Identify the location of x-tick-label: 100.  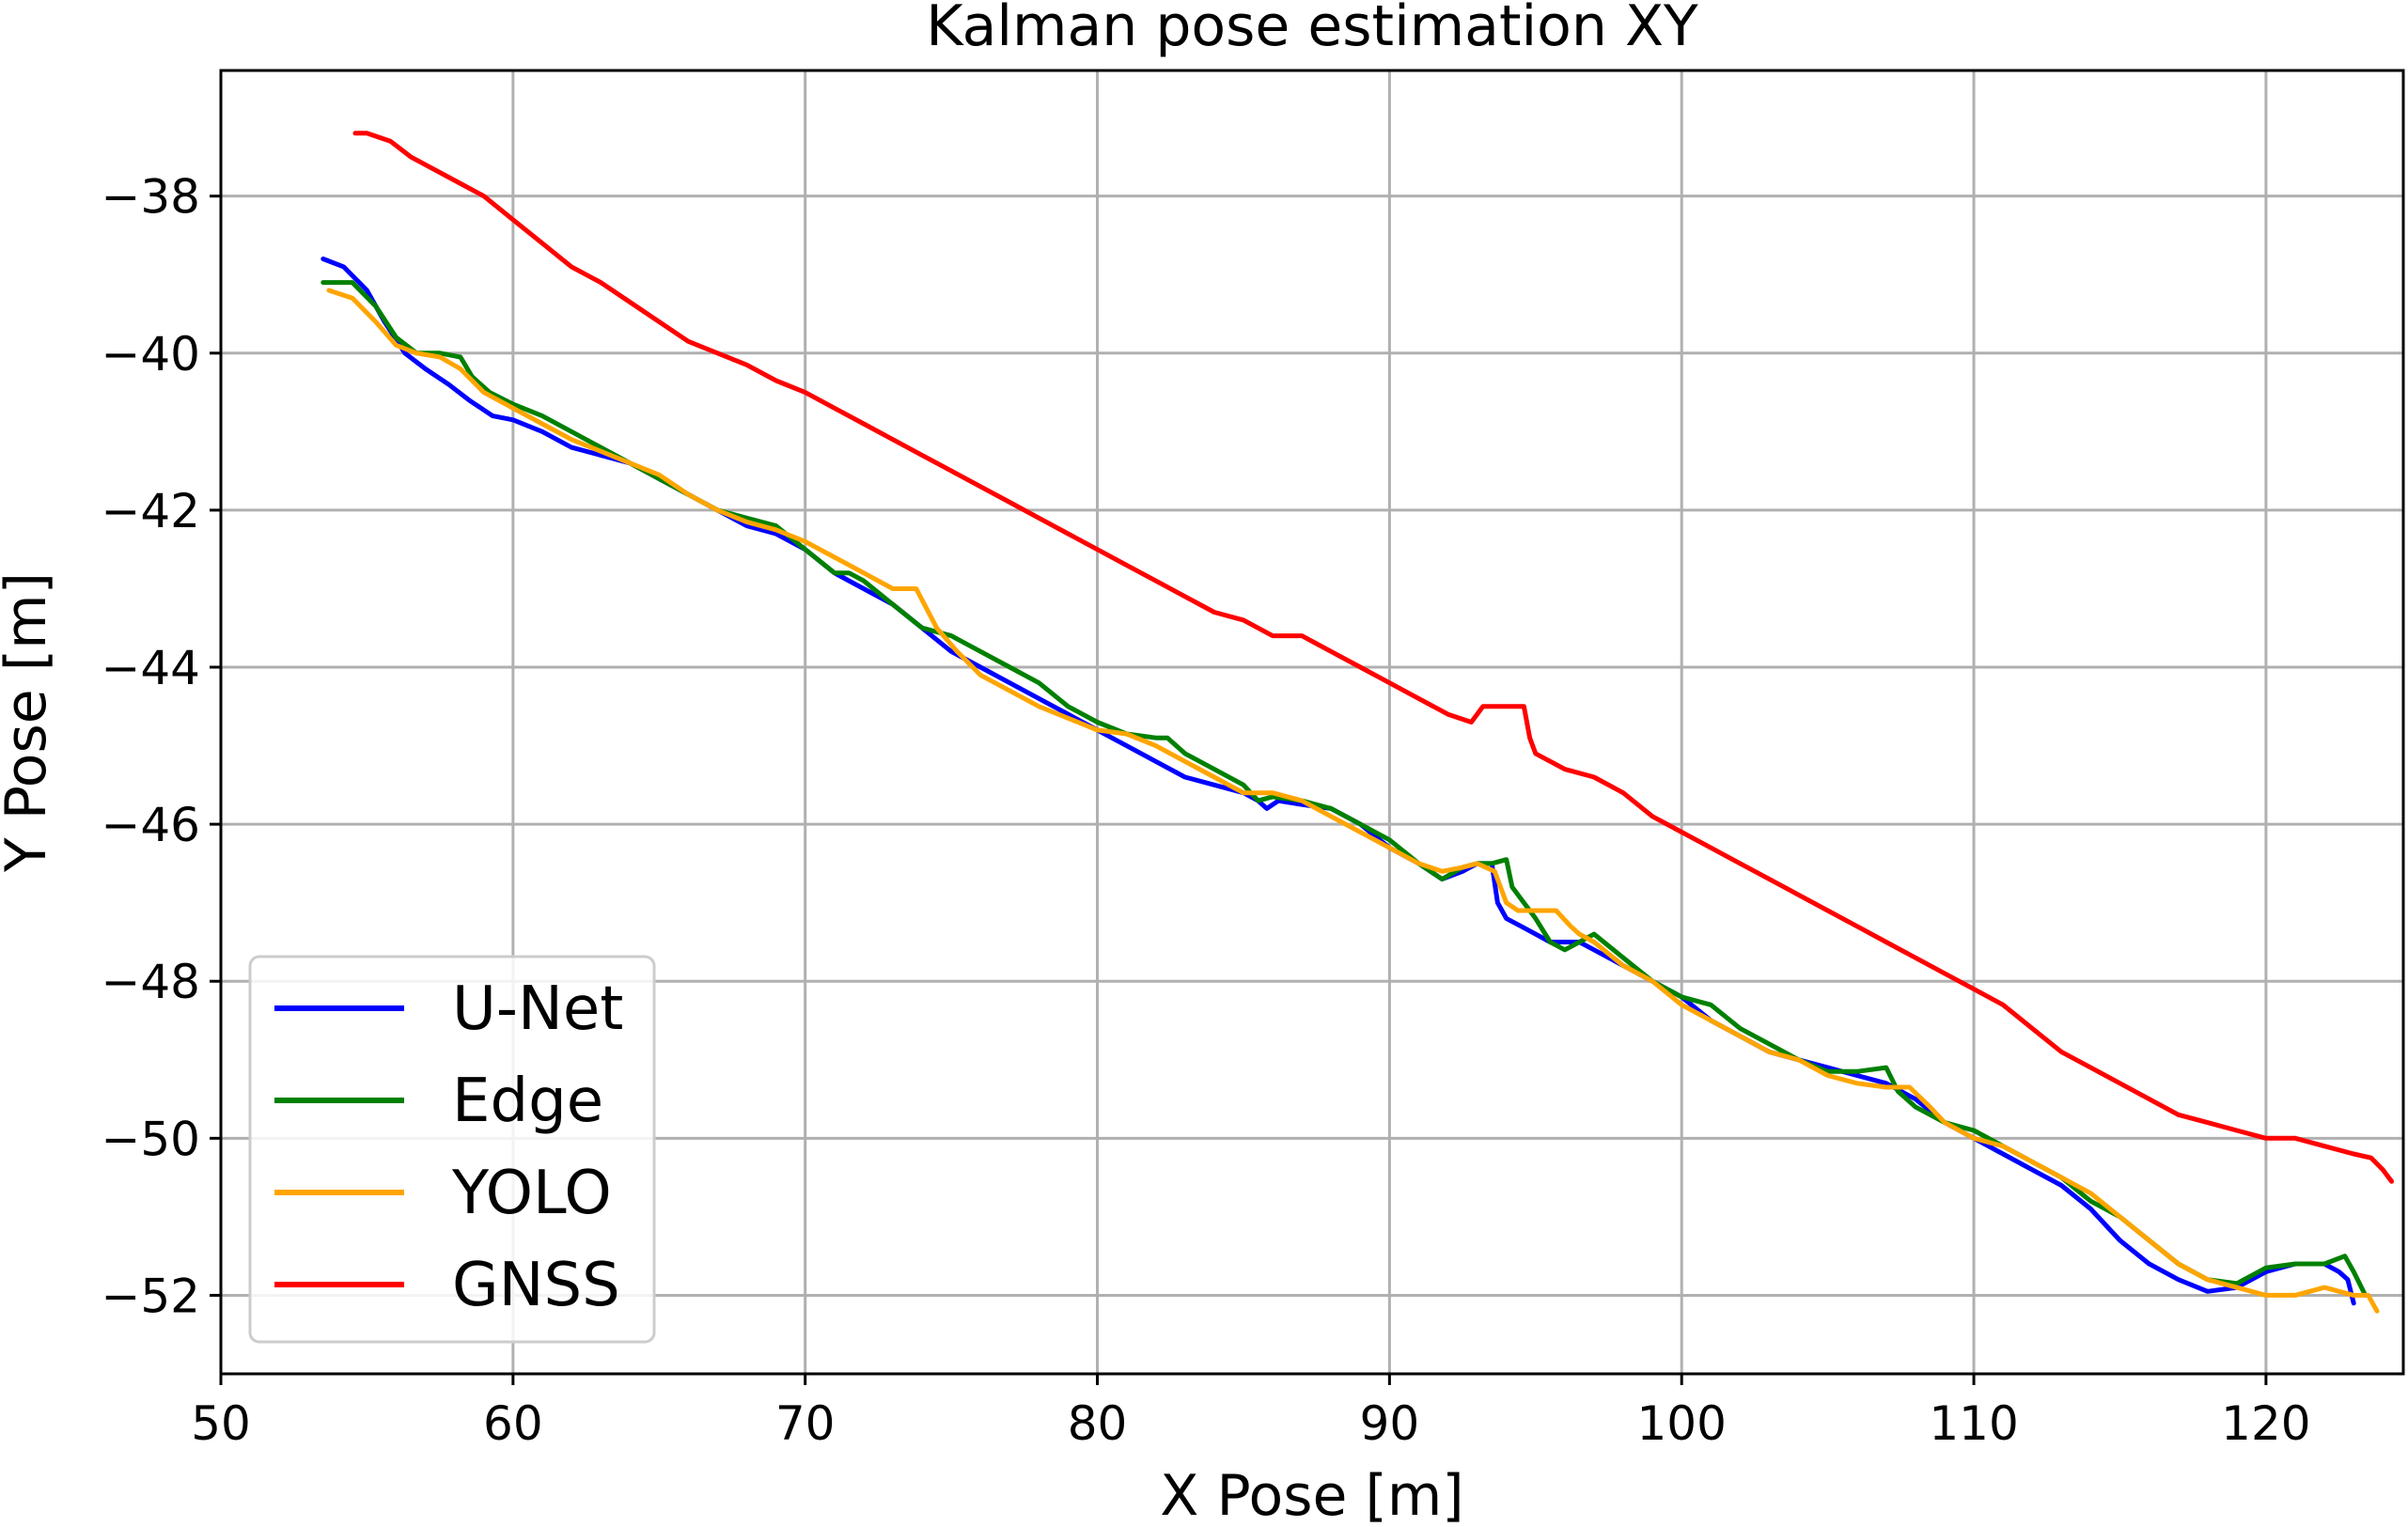
(1681, 1424).